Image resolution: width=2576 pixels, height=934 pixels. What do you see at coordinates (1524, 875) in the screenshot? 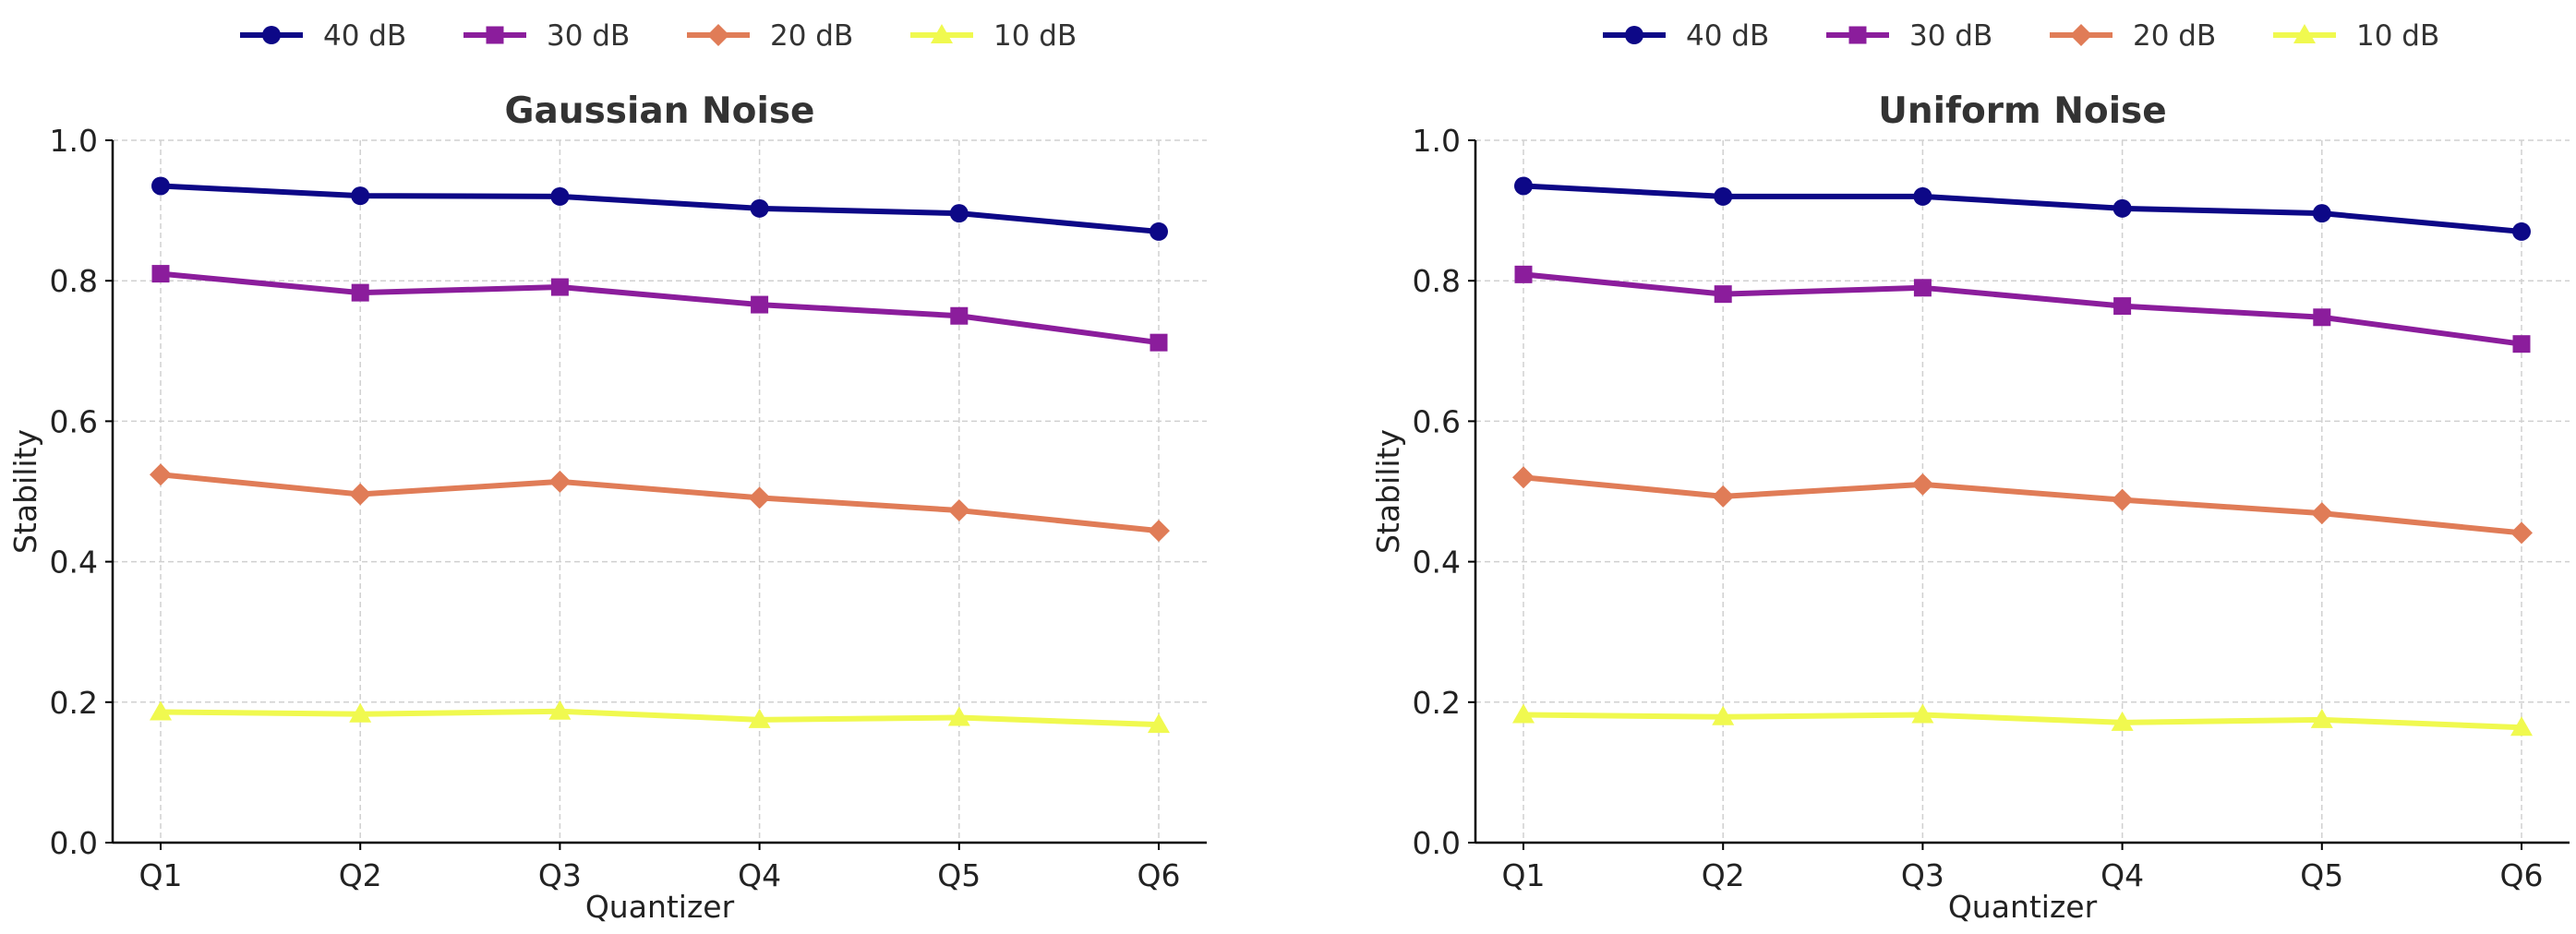
I see `x-tick-label: Q1` at bounding box center [1524, 875].